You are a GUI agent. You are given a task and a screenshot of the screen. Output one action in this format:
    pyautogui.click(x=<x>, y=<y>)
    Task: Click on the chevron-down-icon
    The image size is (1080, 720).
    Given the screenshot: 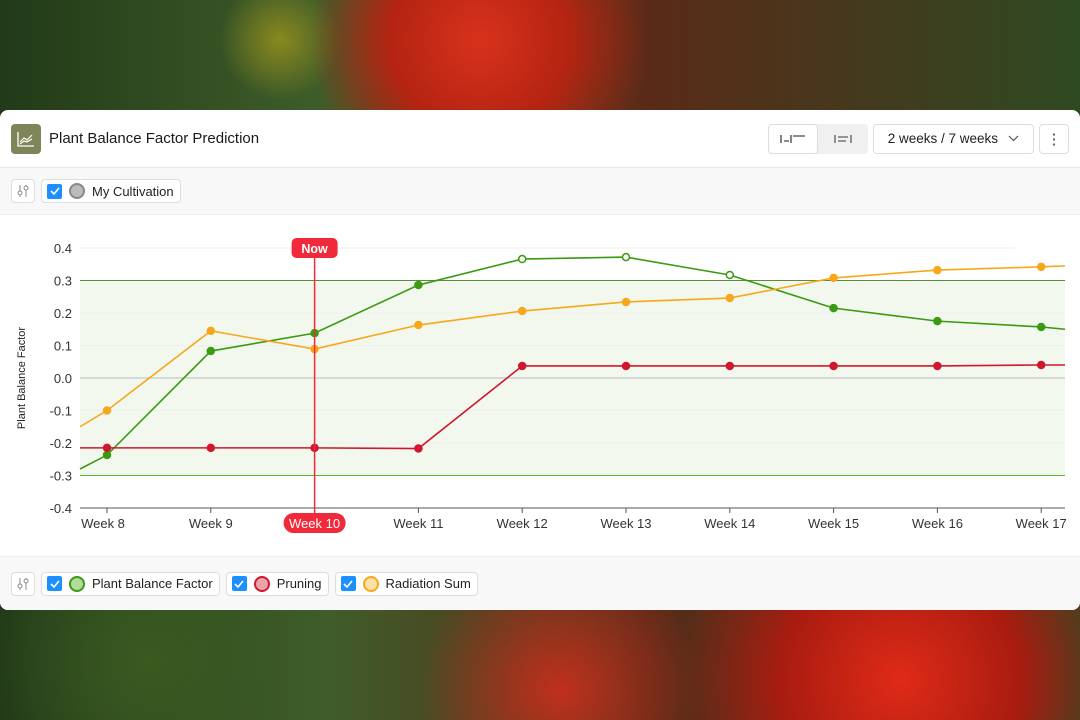 What is the action you would take?
    pyautogui.click(x=1013, y=138)
    